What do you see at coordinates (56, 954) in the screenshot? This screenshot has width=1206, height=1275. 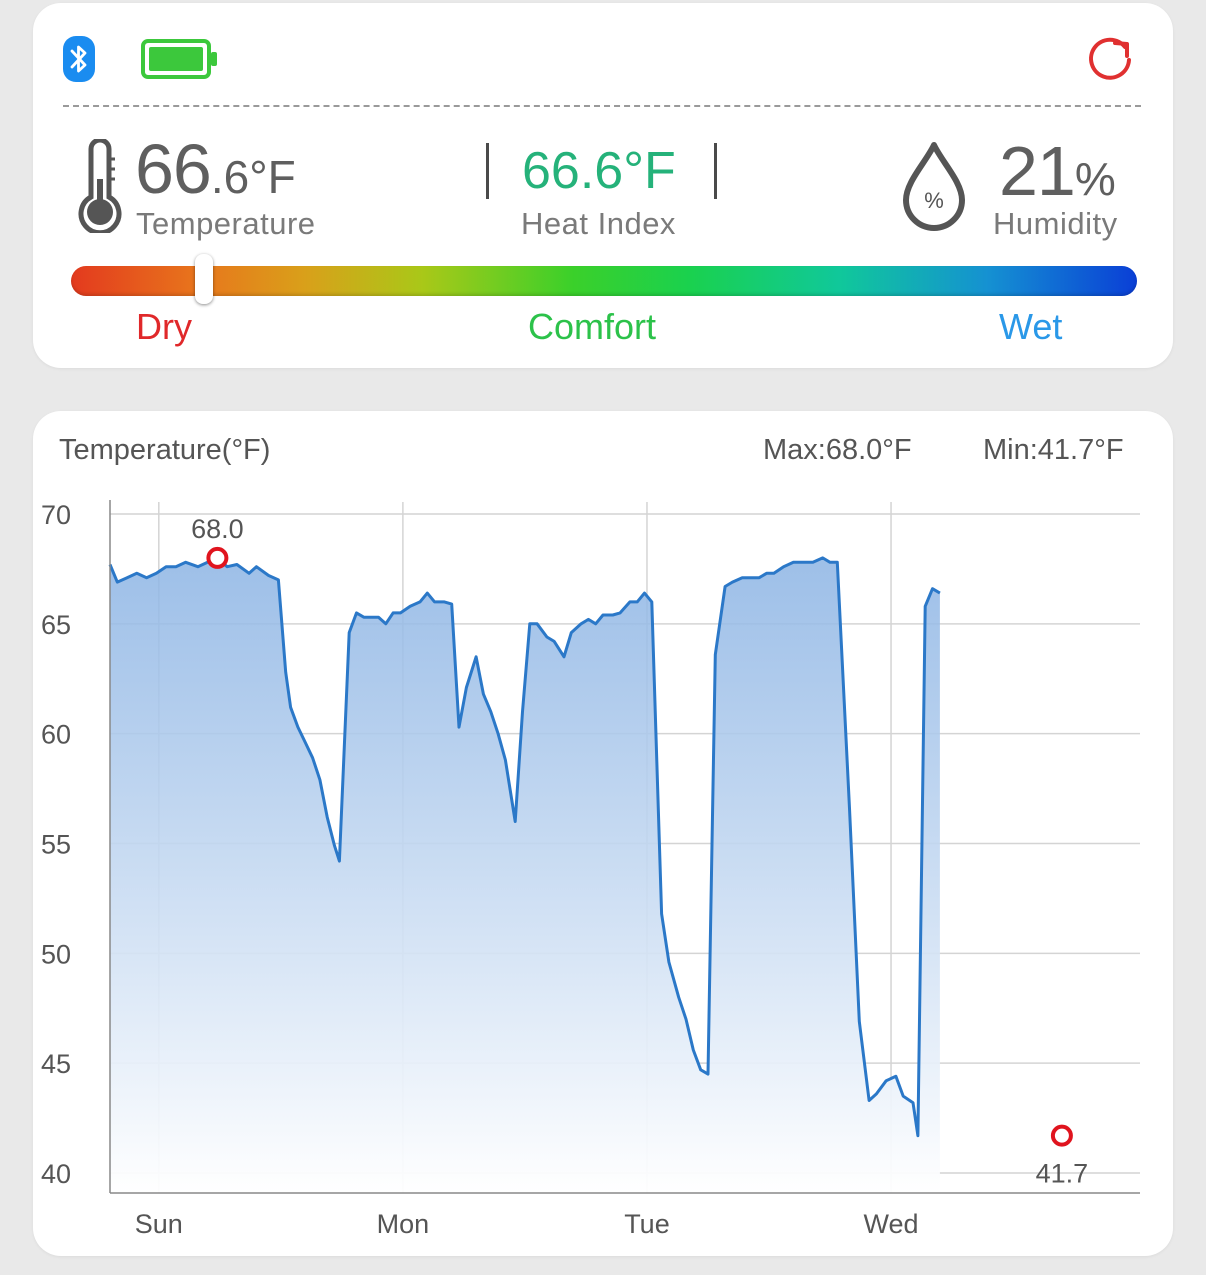 I see `y-tick-label: 50` at bounding box center [56, 954].